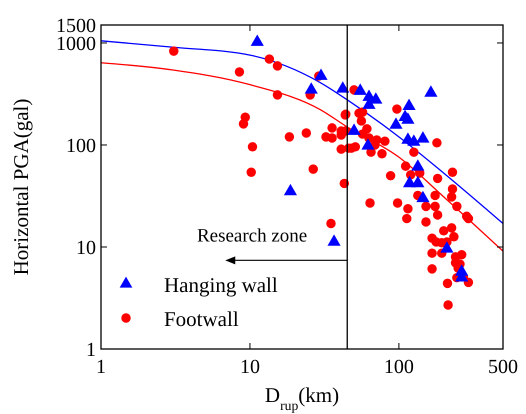 This screenshot has width=526, height=414. What do you see at coordinates (250, 367) in the screenshot?
I see `x-tick-label: 10` at bounding box center [250, 367].